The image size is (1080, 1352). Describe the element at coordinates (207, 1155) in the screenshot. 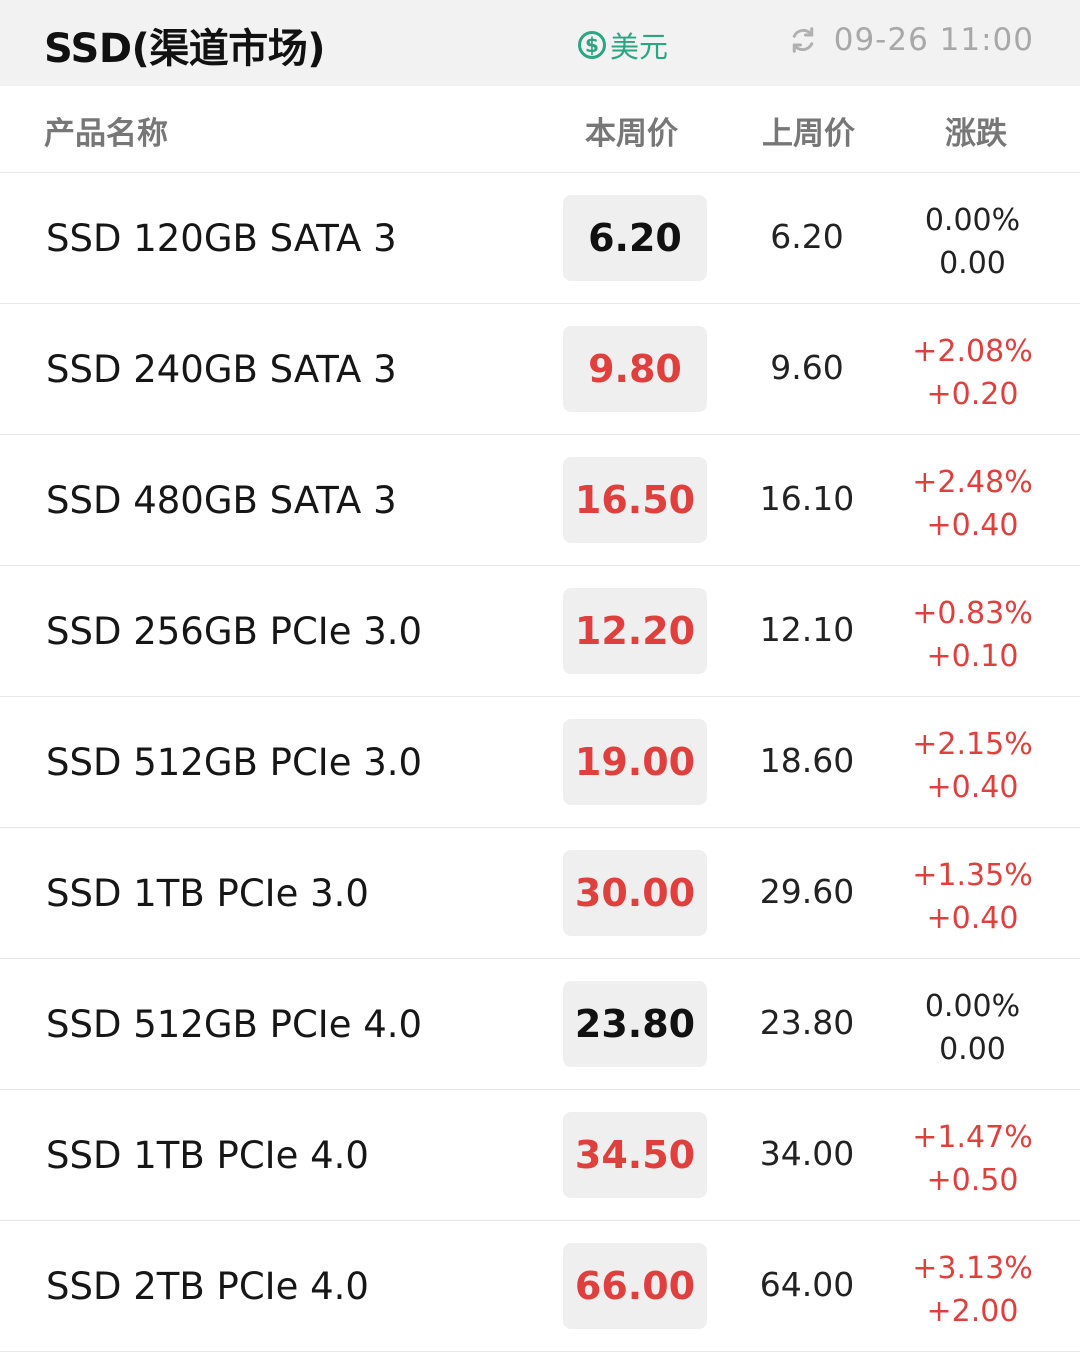

I see `product-name: SSD 1TB PCIe 4.0` at that location.